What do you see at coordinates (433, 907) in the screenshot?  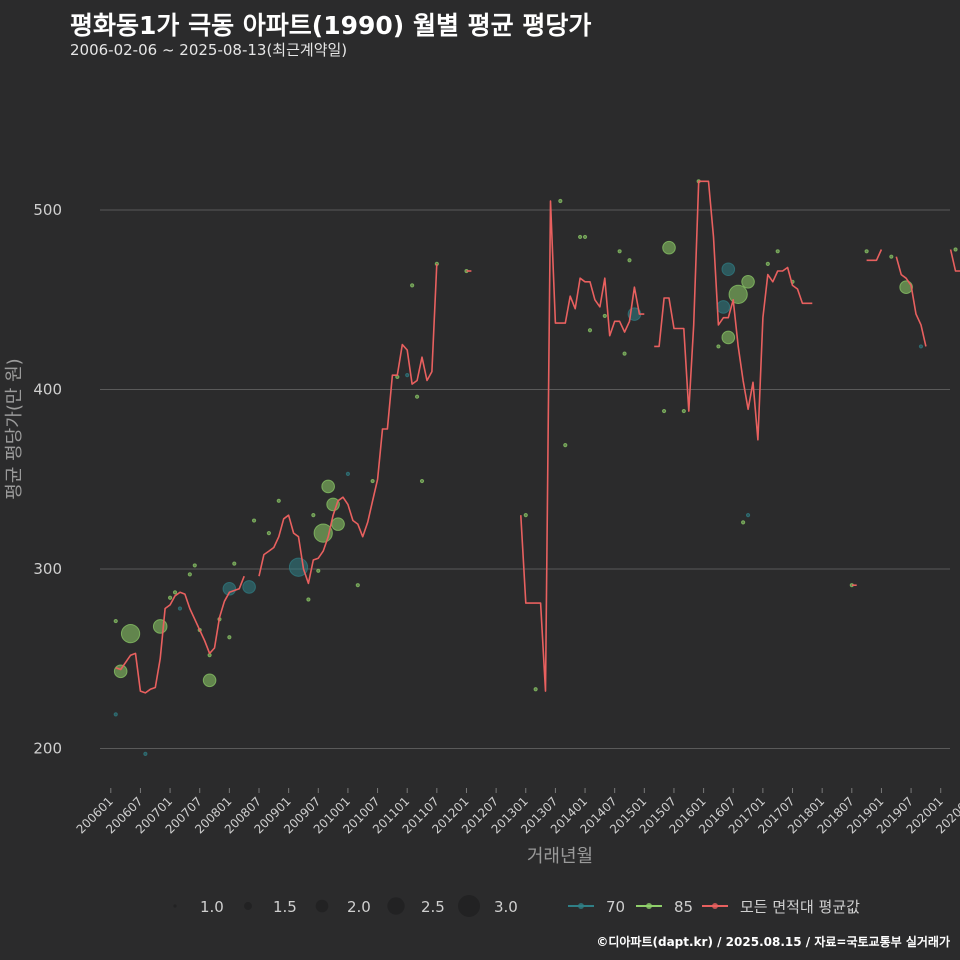 I see `legend-size-label: 2.5` at bounding box center [433, 907].